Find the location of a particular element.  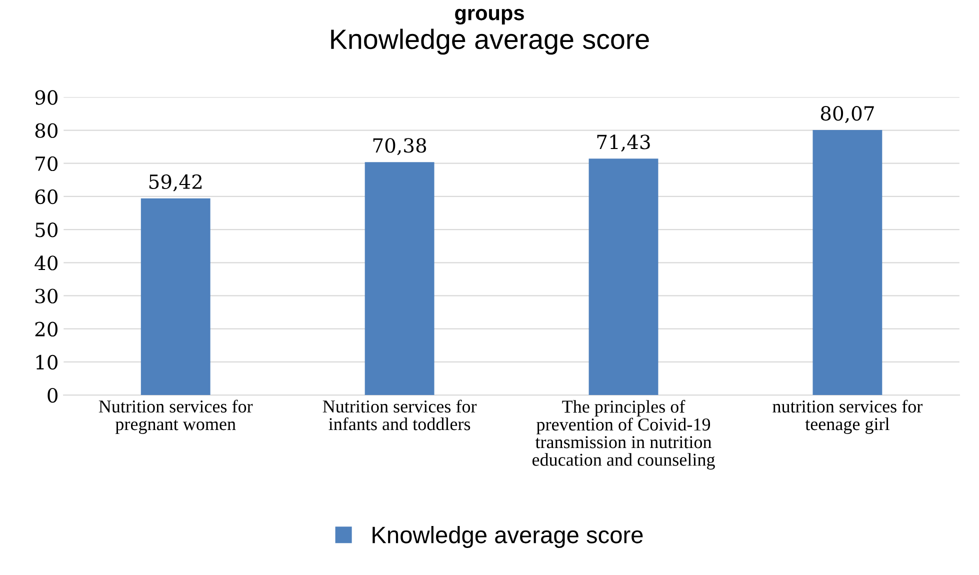

y-tick-label: 20 is located at coordinates (46, 329).